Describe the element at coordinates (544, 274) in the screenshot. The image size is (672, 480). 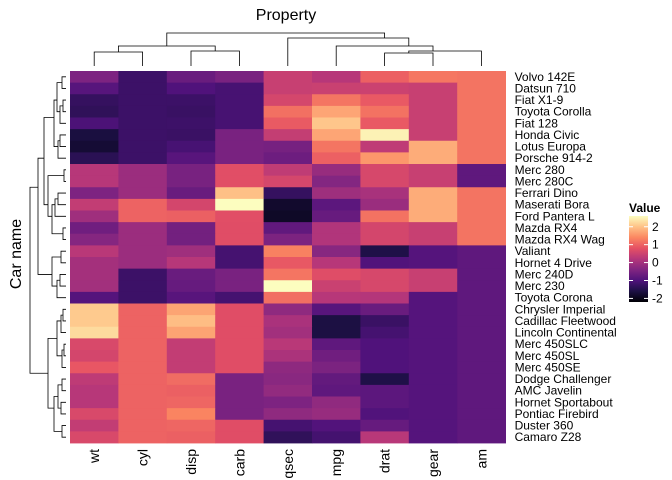
I see `row-label: Merc 240D` at that location.